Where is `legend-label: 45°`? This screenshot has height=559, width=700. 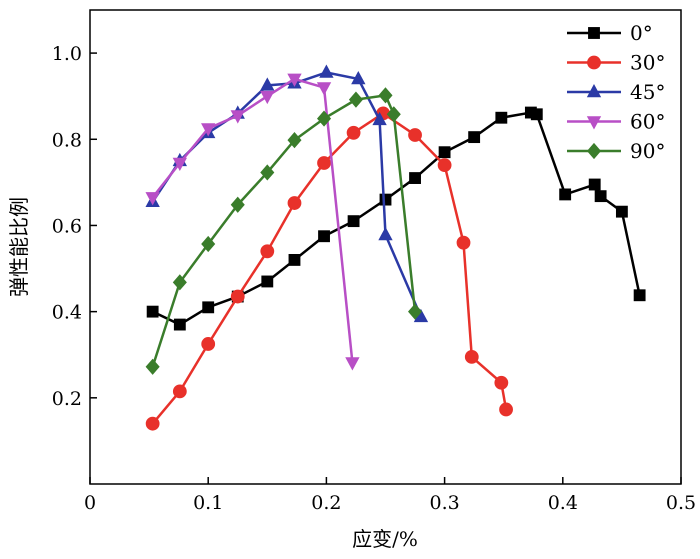
legend-label: 45° is located at coordinates (647, 92).